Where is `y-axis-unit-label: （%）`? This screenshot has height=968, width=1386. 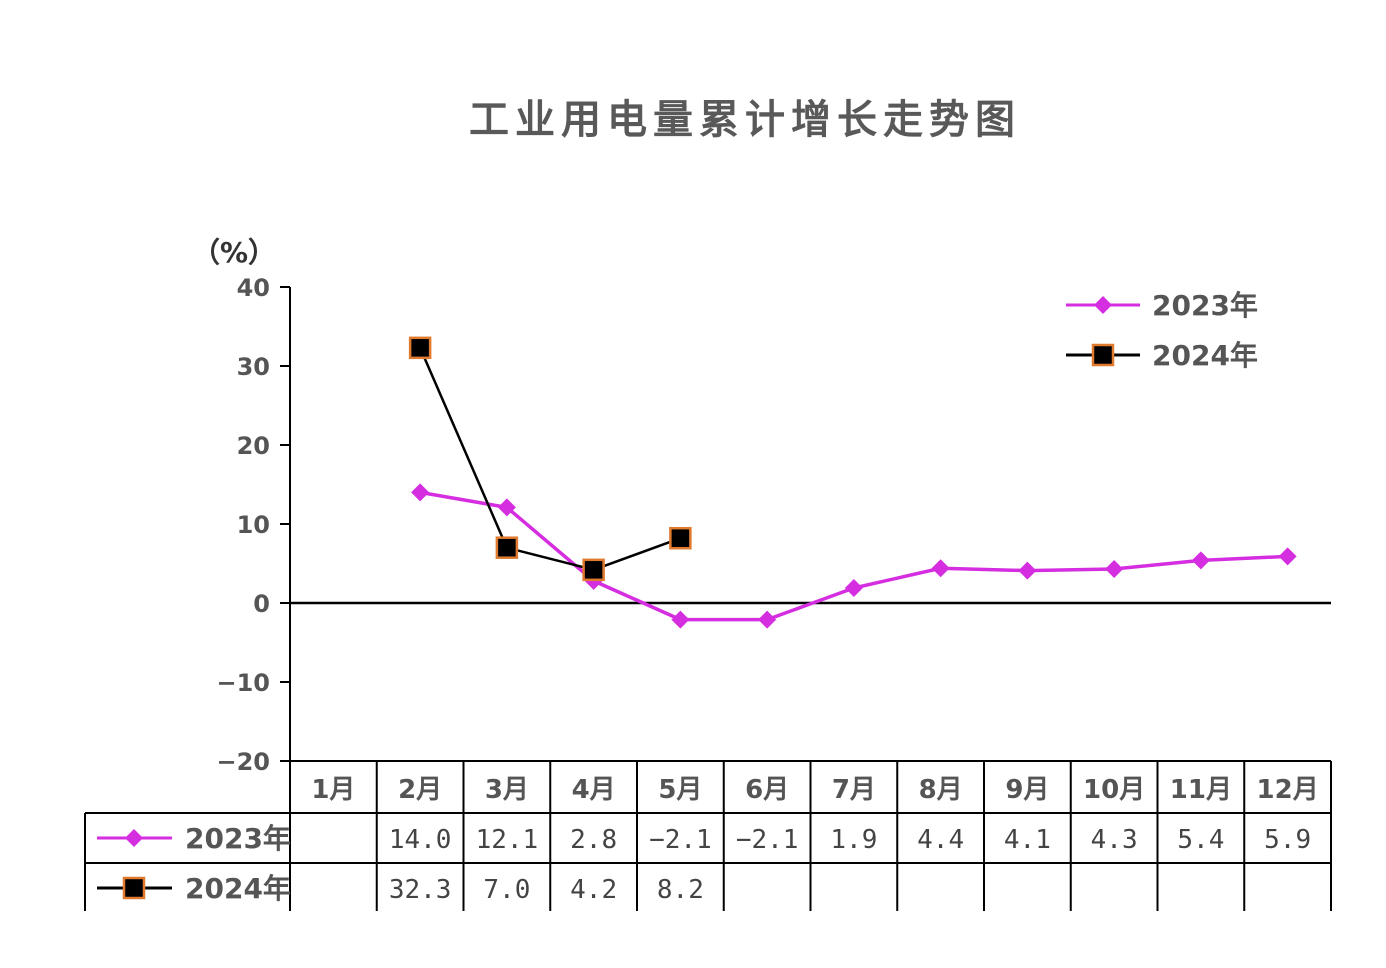
y-axis-unit-label: （%） is located at coordinates (234, 252).